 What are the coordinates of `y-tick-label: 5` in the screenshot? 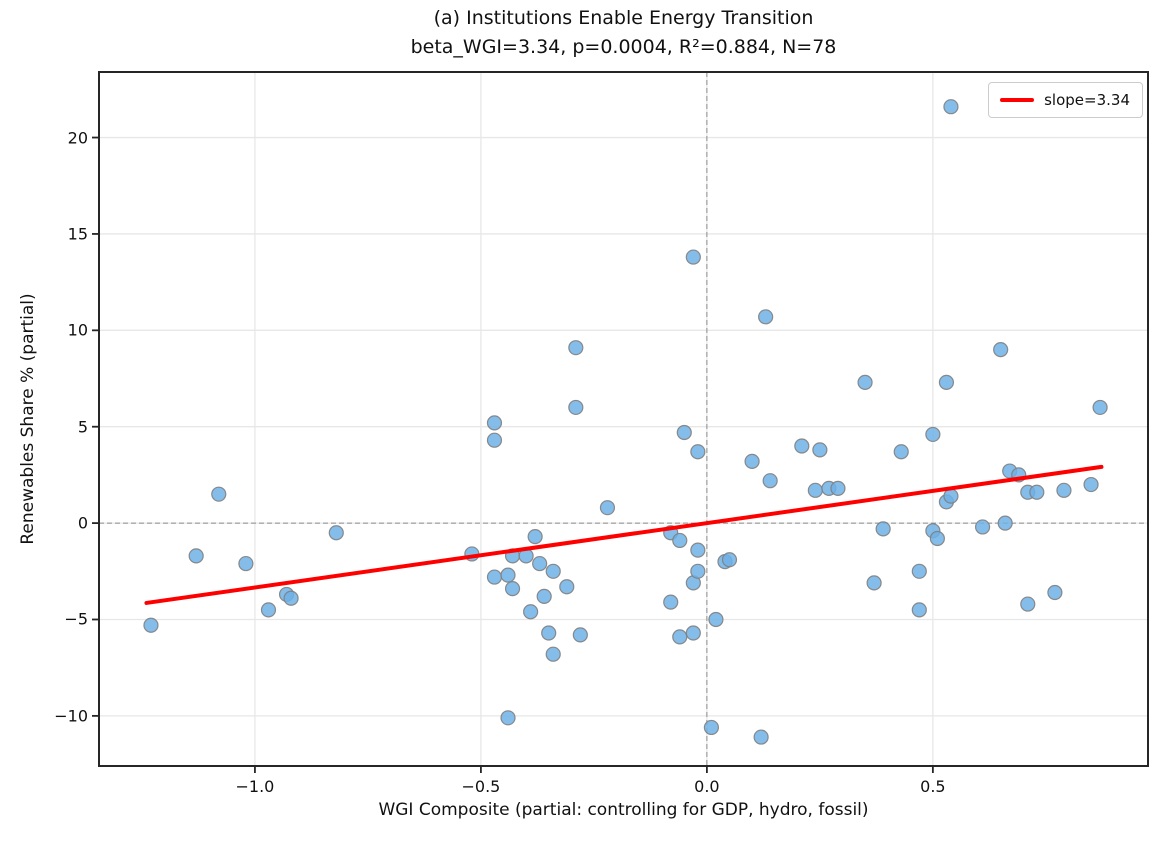 It's located at (82, 427).